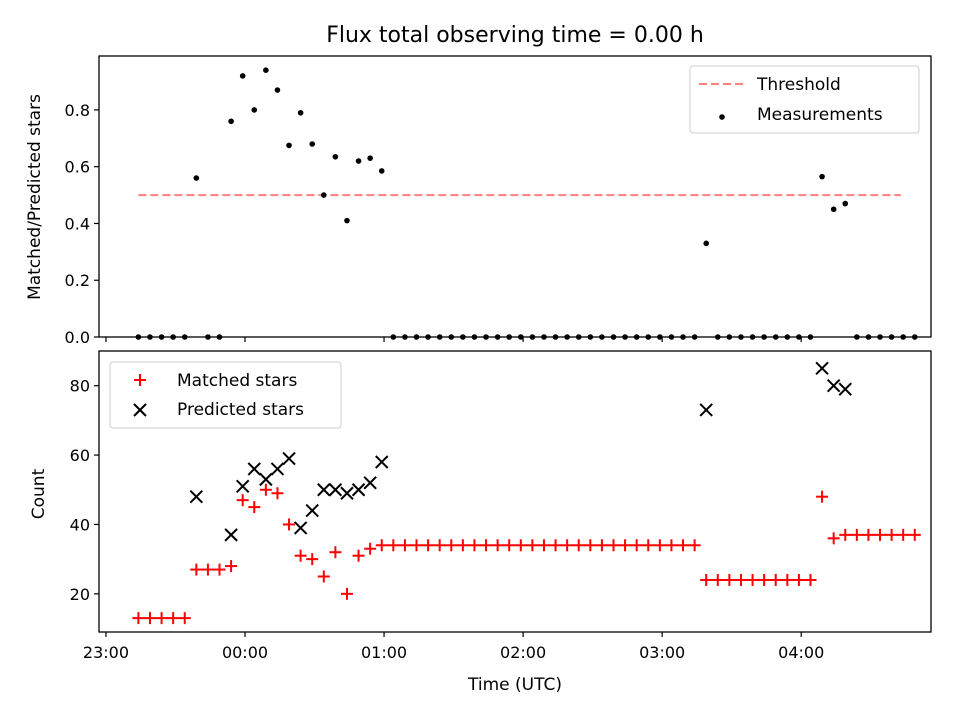 The image size is (960, 720). I want to click on bottom-legend-box, so click(225, 395).